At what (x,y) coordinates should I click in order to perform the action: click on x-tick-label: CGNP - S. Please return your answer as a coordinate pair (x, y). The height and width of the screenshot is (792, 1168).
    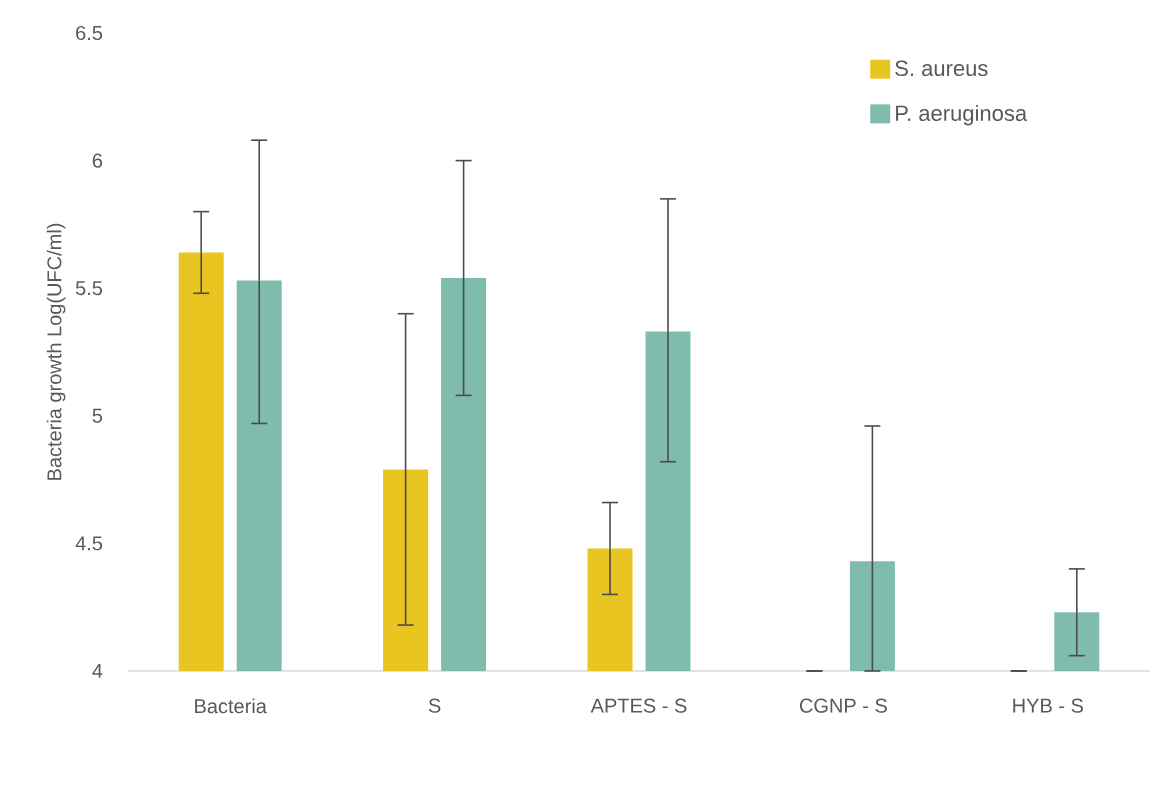
    Looking at the image, I should click on (843, 705).